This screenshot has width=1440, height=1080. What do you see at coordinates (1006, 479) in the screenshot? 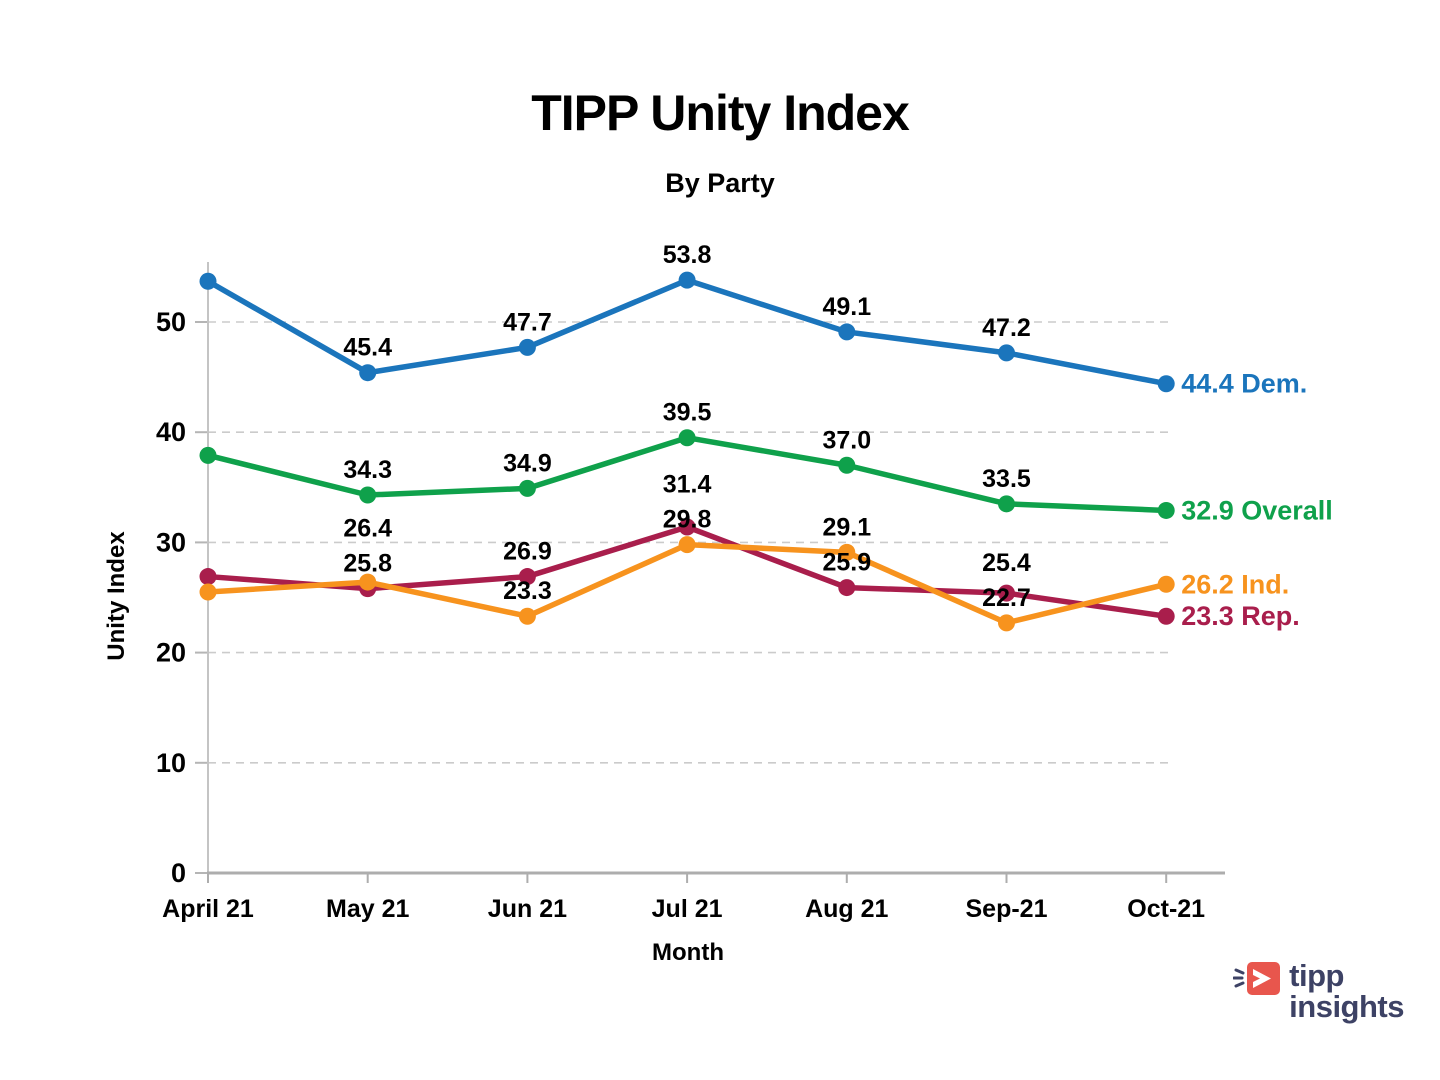
I see `data-label: 33.5` at bounding box center [1006, 479].